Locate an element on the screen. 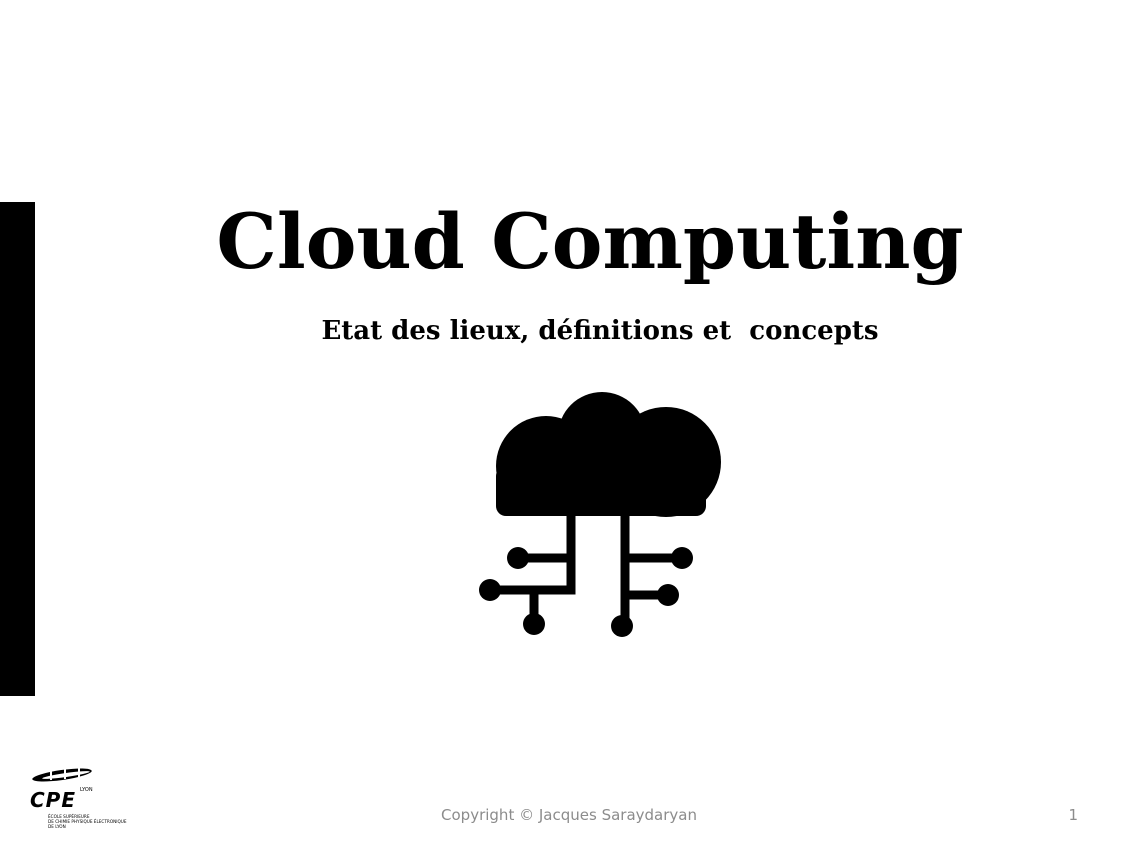 The height and width of the screenshot is (854, 1138). footer-copyright: Copyright © Jacques Saraydaryan is located at coordinates (569, 815).